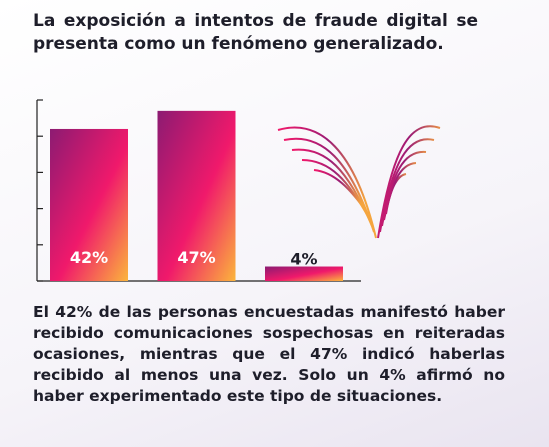 This screenshot has height=447, width=549. What do you see at coordinates (89, 257) in the screenshot?
I see `value-label: 42%` at bounding box center [89, 257].